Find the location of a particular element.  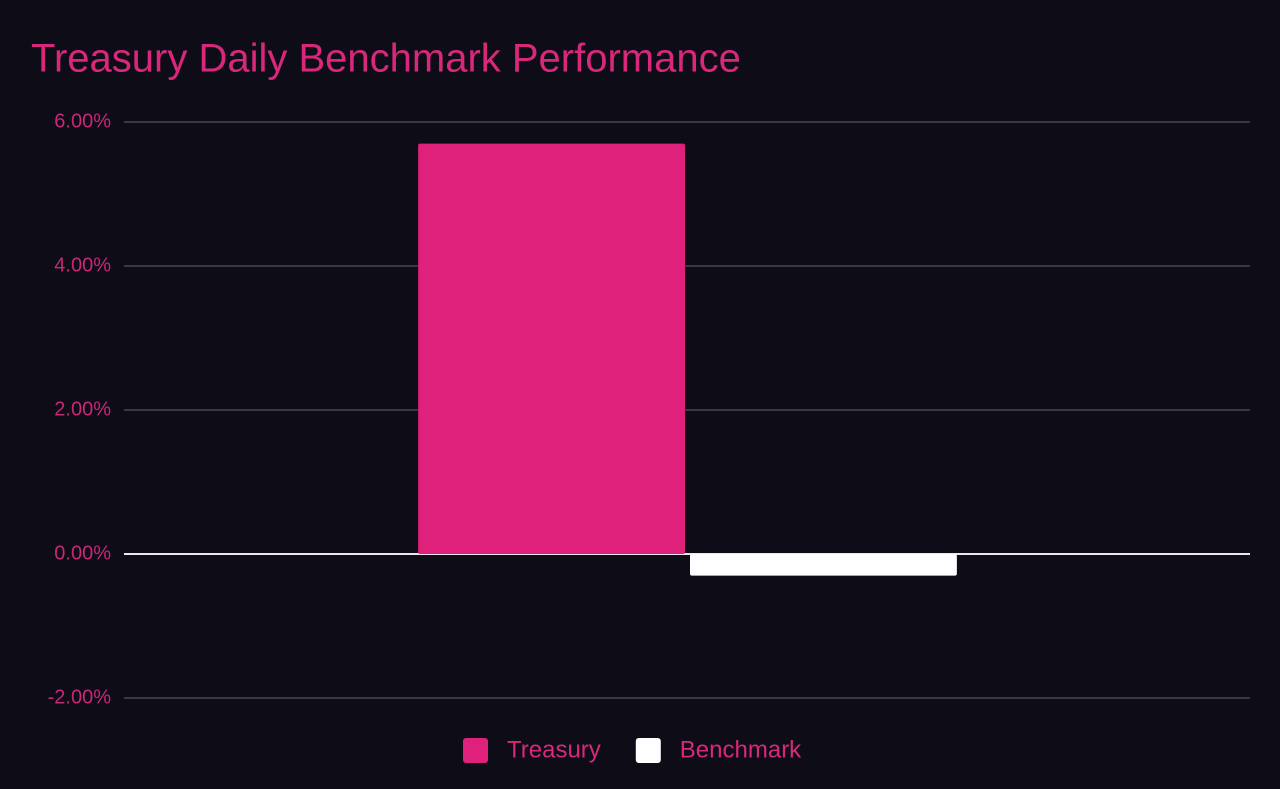

y-tick-label: 0.00% is located at coordinates (82, 553).